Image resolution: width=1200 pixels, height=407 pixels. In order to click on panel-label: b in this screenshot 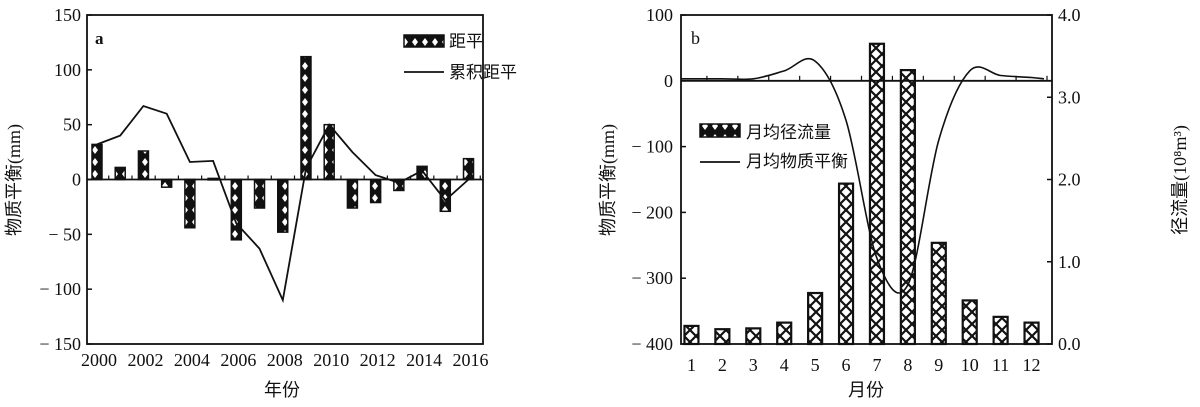, I will do `click(695, 38)`.